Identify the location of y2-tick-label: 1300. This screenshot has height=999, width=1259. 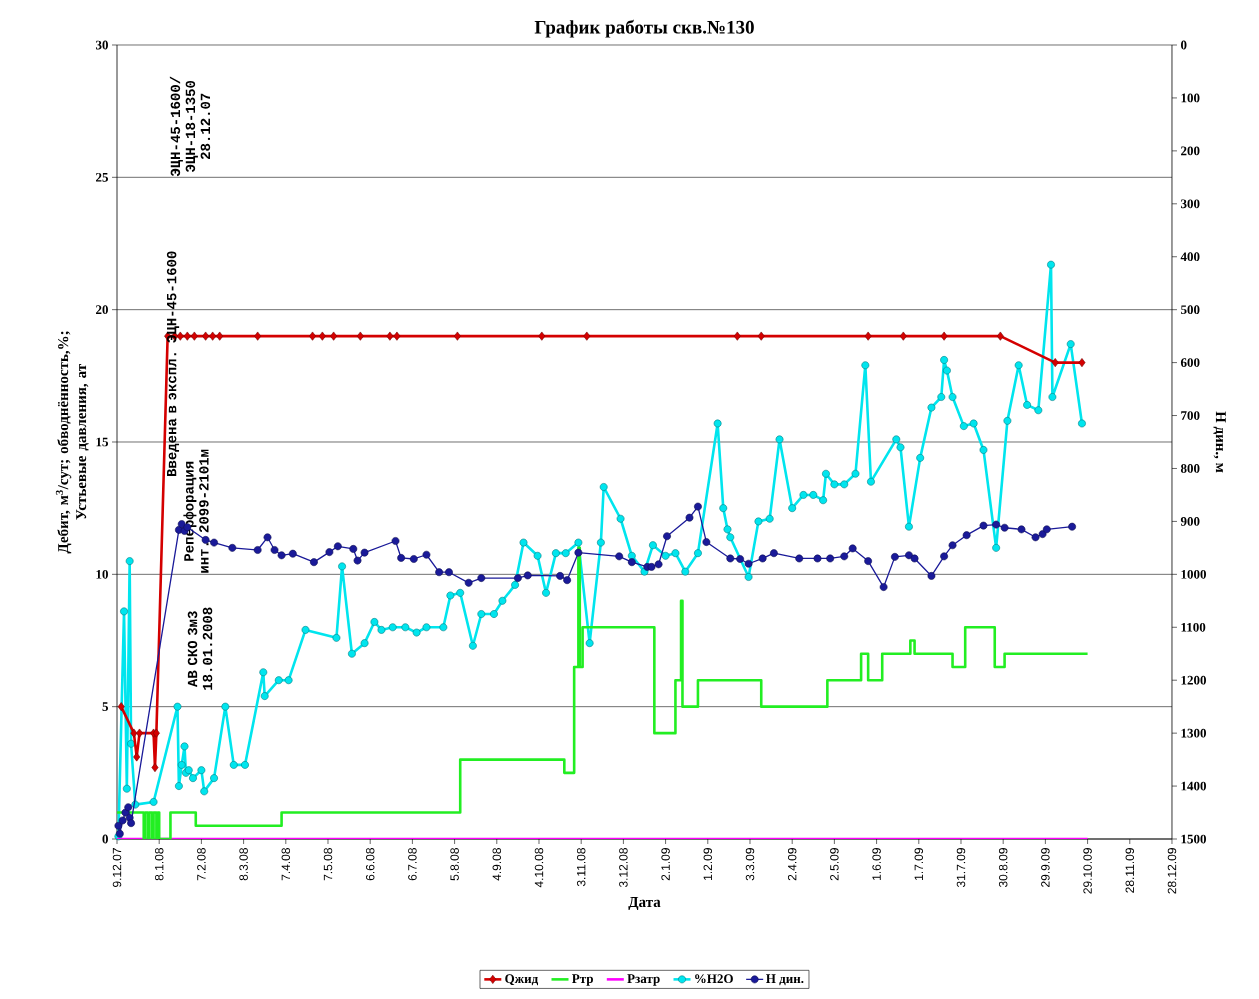
(1193, 733).